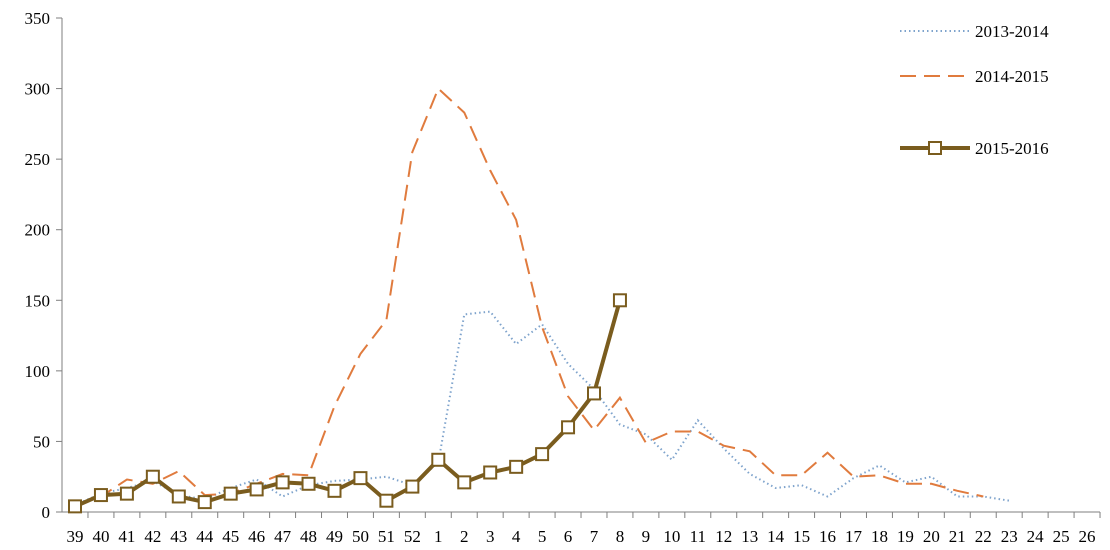 The image size is (1110, 550). What do you see at coordinates (931, 536) in the screenshot?
I see `x-tick-label: 20` at bounding box center [931, 536].